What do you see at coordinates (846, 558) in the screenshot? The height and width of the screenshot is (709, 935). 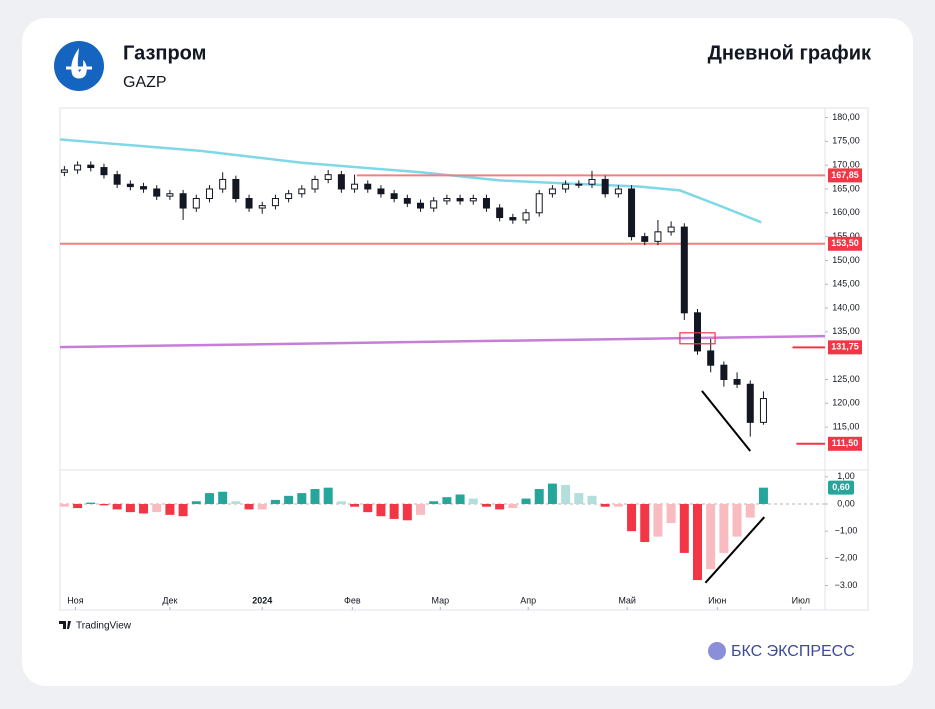 I see `y-tick-label: −2,00` at bounding box center [846, 558].